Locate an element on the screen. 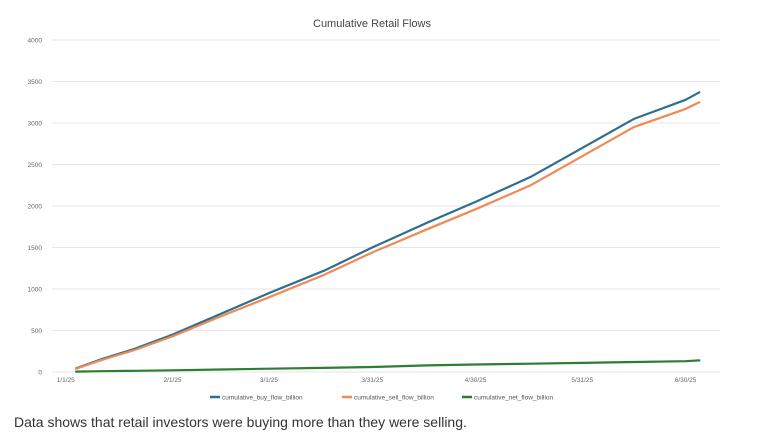  legend-label: cumulative_buy_flow_billion is located at coordinates (262, 397).